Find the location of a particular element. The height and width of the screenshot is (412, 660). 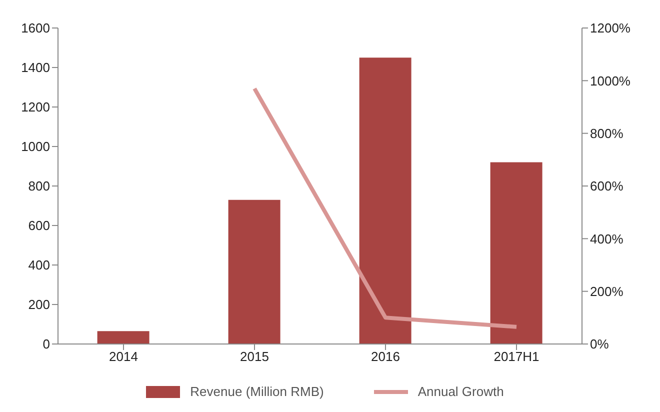

y-tick-label: 600 is located at coordinates (39, 226).